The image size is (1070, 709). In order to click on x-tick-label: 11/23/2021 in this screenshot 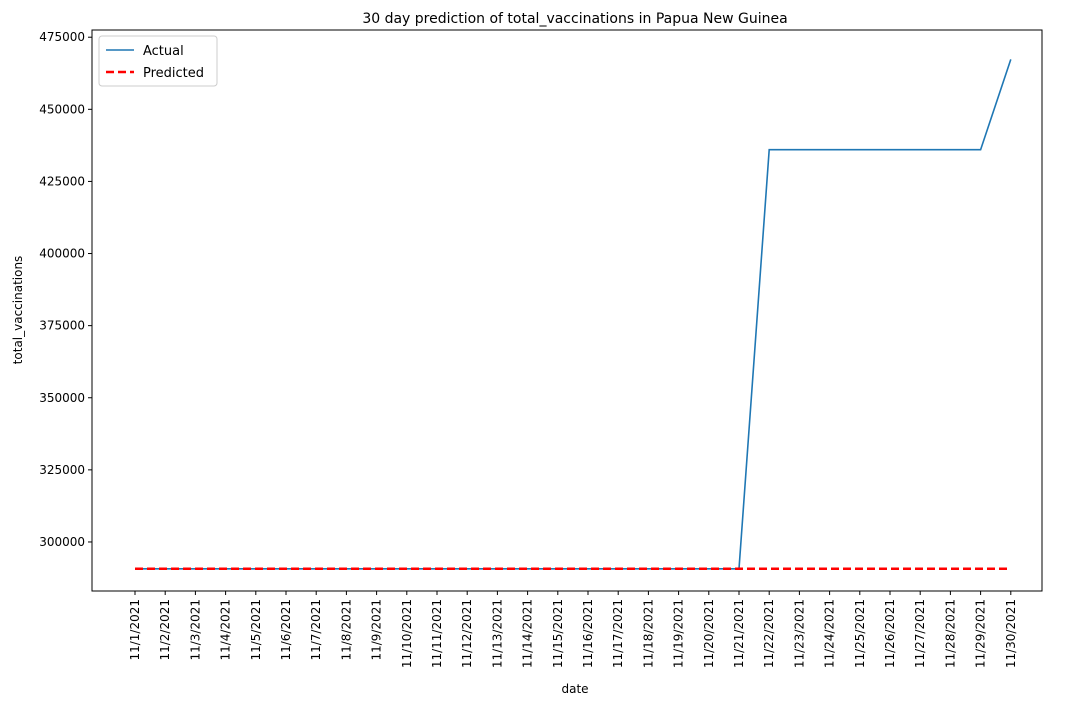, I will do `click(799, 633)`.